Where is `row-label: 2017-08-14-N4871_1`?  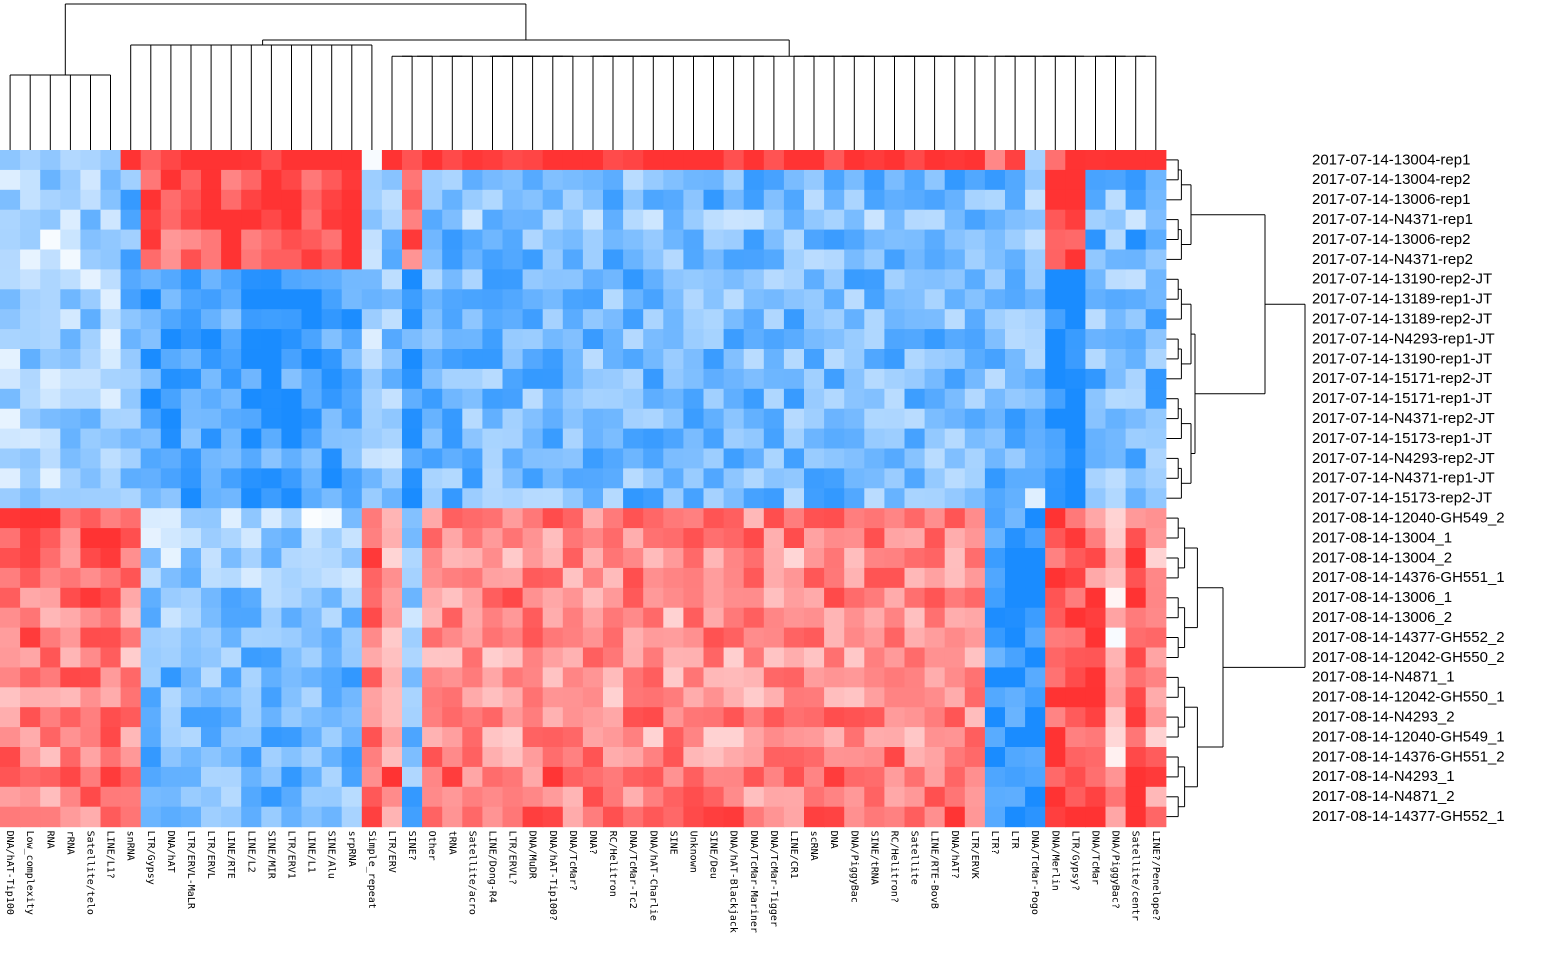
row-label: 2017-08-14-N4871_1 is located at coordinates (1383, 677).